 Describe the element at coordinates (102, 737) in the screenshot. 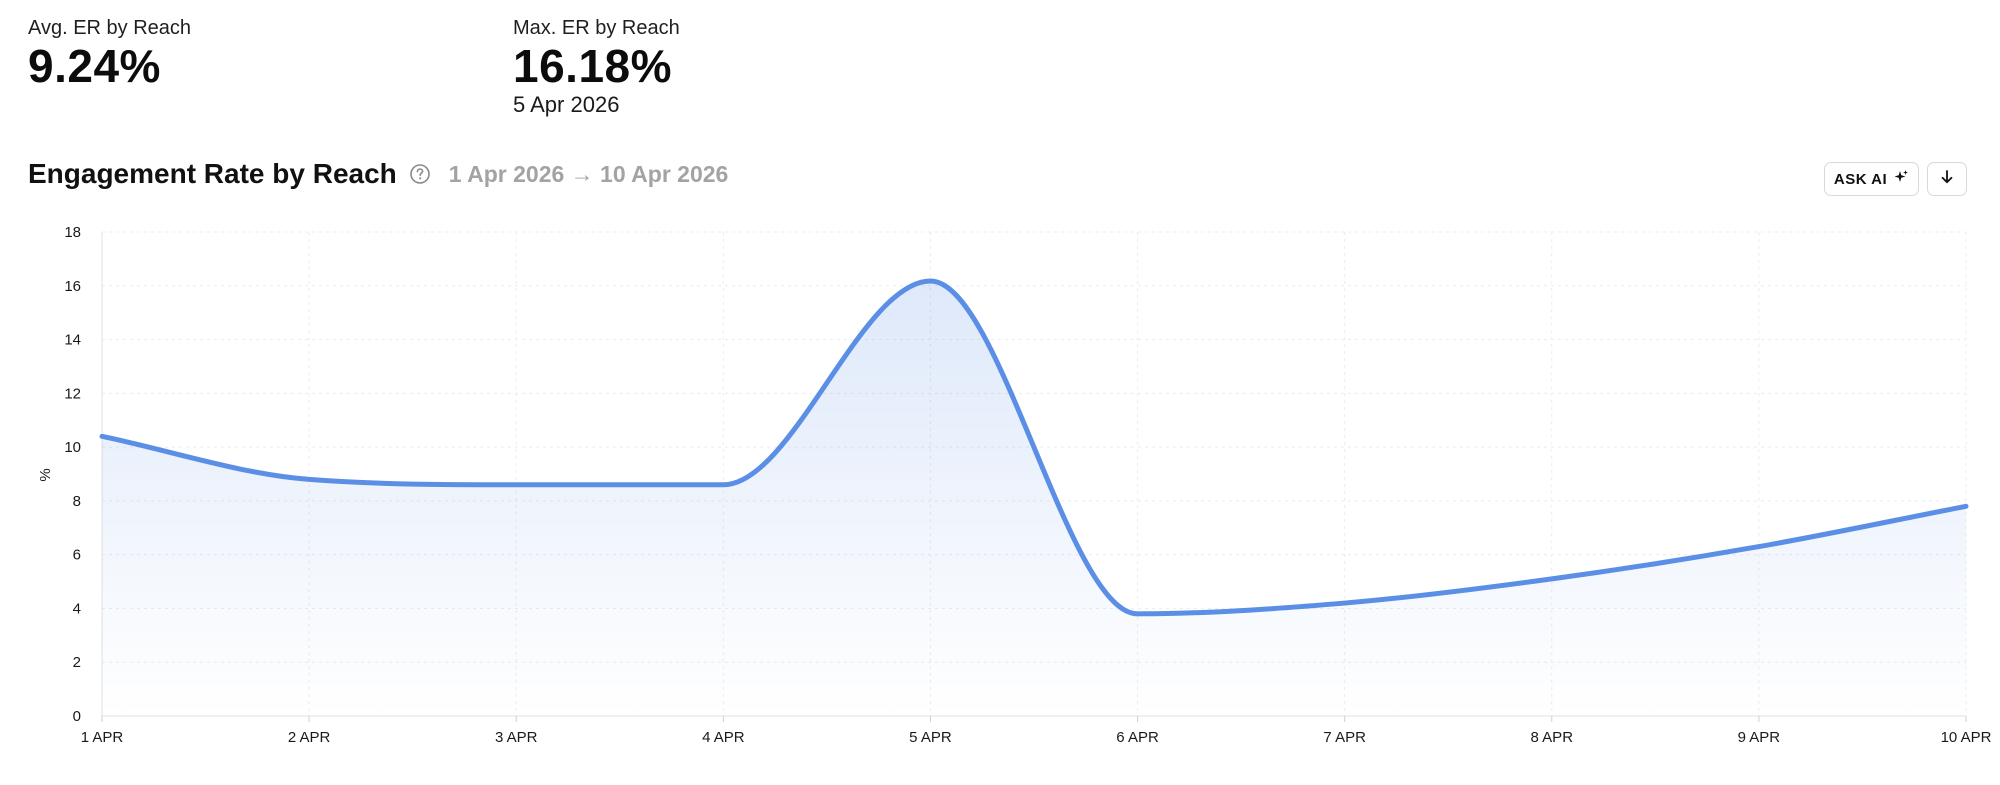

I see `x-tick-label: 1 APR` at that location.